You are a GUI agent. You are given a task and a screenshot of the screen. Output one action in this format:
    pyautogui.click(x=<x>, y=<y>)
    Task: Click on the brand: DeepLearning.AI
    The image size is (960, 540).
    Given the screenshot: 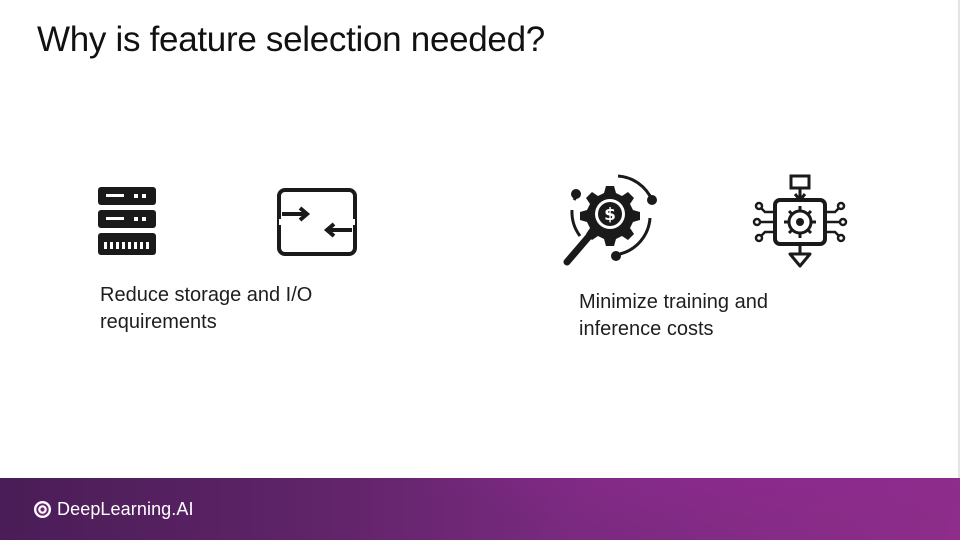 What is the action you would take?
    pyautogui.click(x=113, y=509)
    